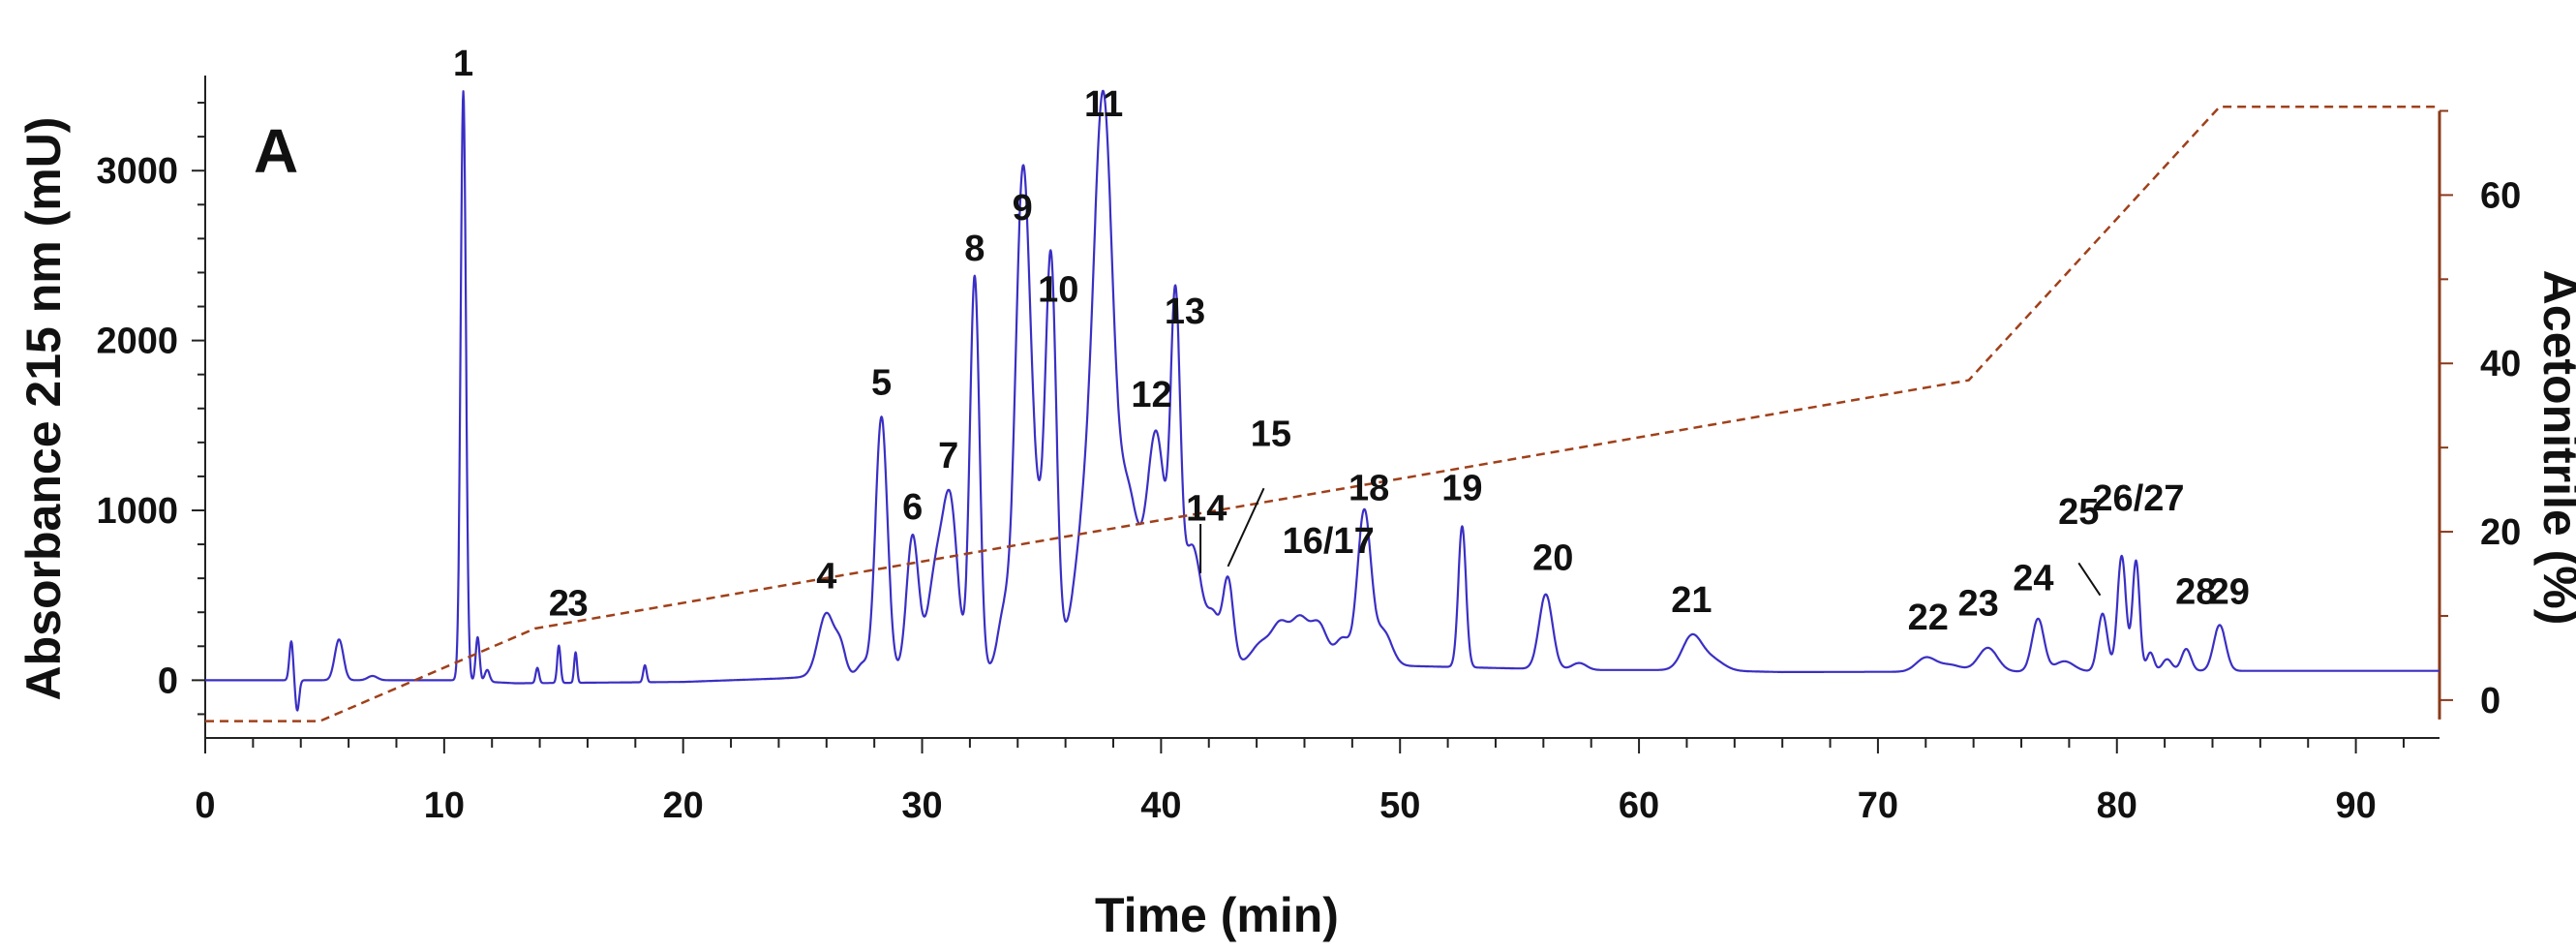 The height and width of the screenshot is (952, 2576). What do you see at coordinates (1329, 541) in the screenshot?
I see `peak-label: 16/17` at bounding box center [1329, 541].